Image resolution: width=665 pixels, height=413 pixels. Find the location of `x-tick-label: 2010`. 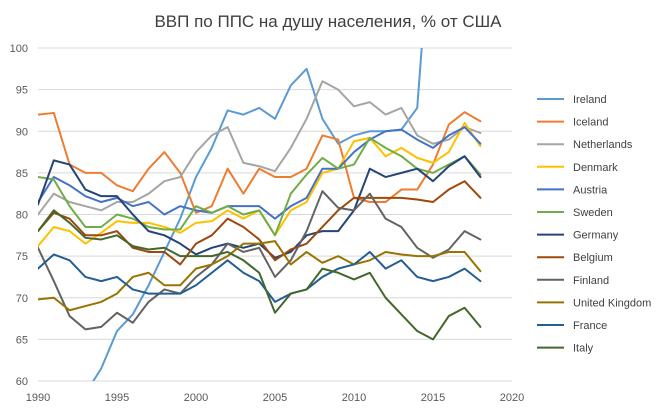

x-tick-label: 2010 is located at coordinates (354, 398).